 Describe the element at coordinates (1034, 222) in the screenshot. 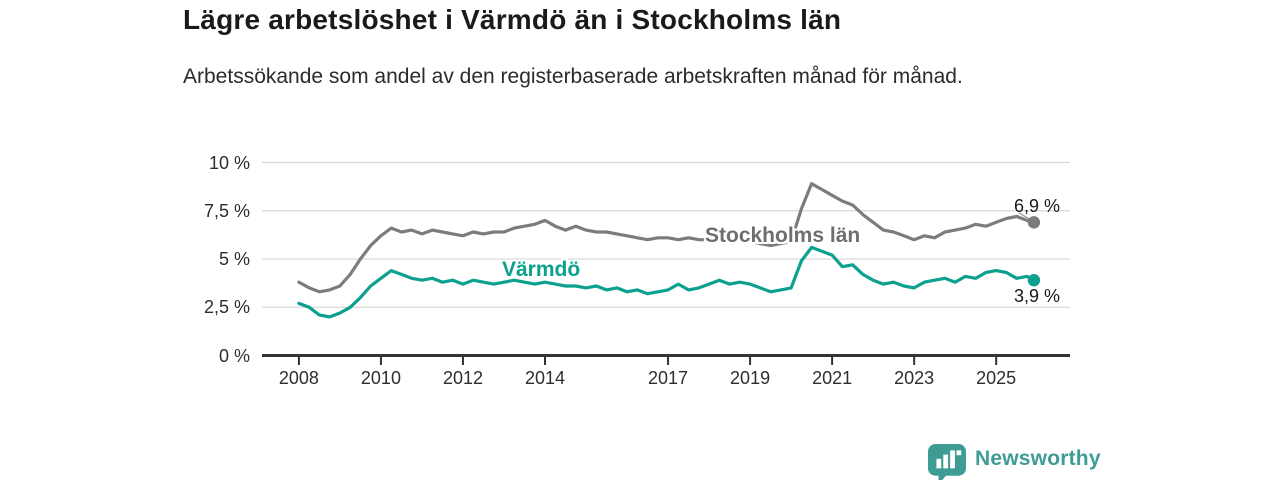

I see `end-dot-stockholms-lan` at that location.